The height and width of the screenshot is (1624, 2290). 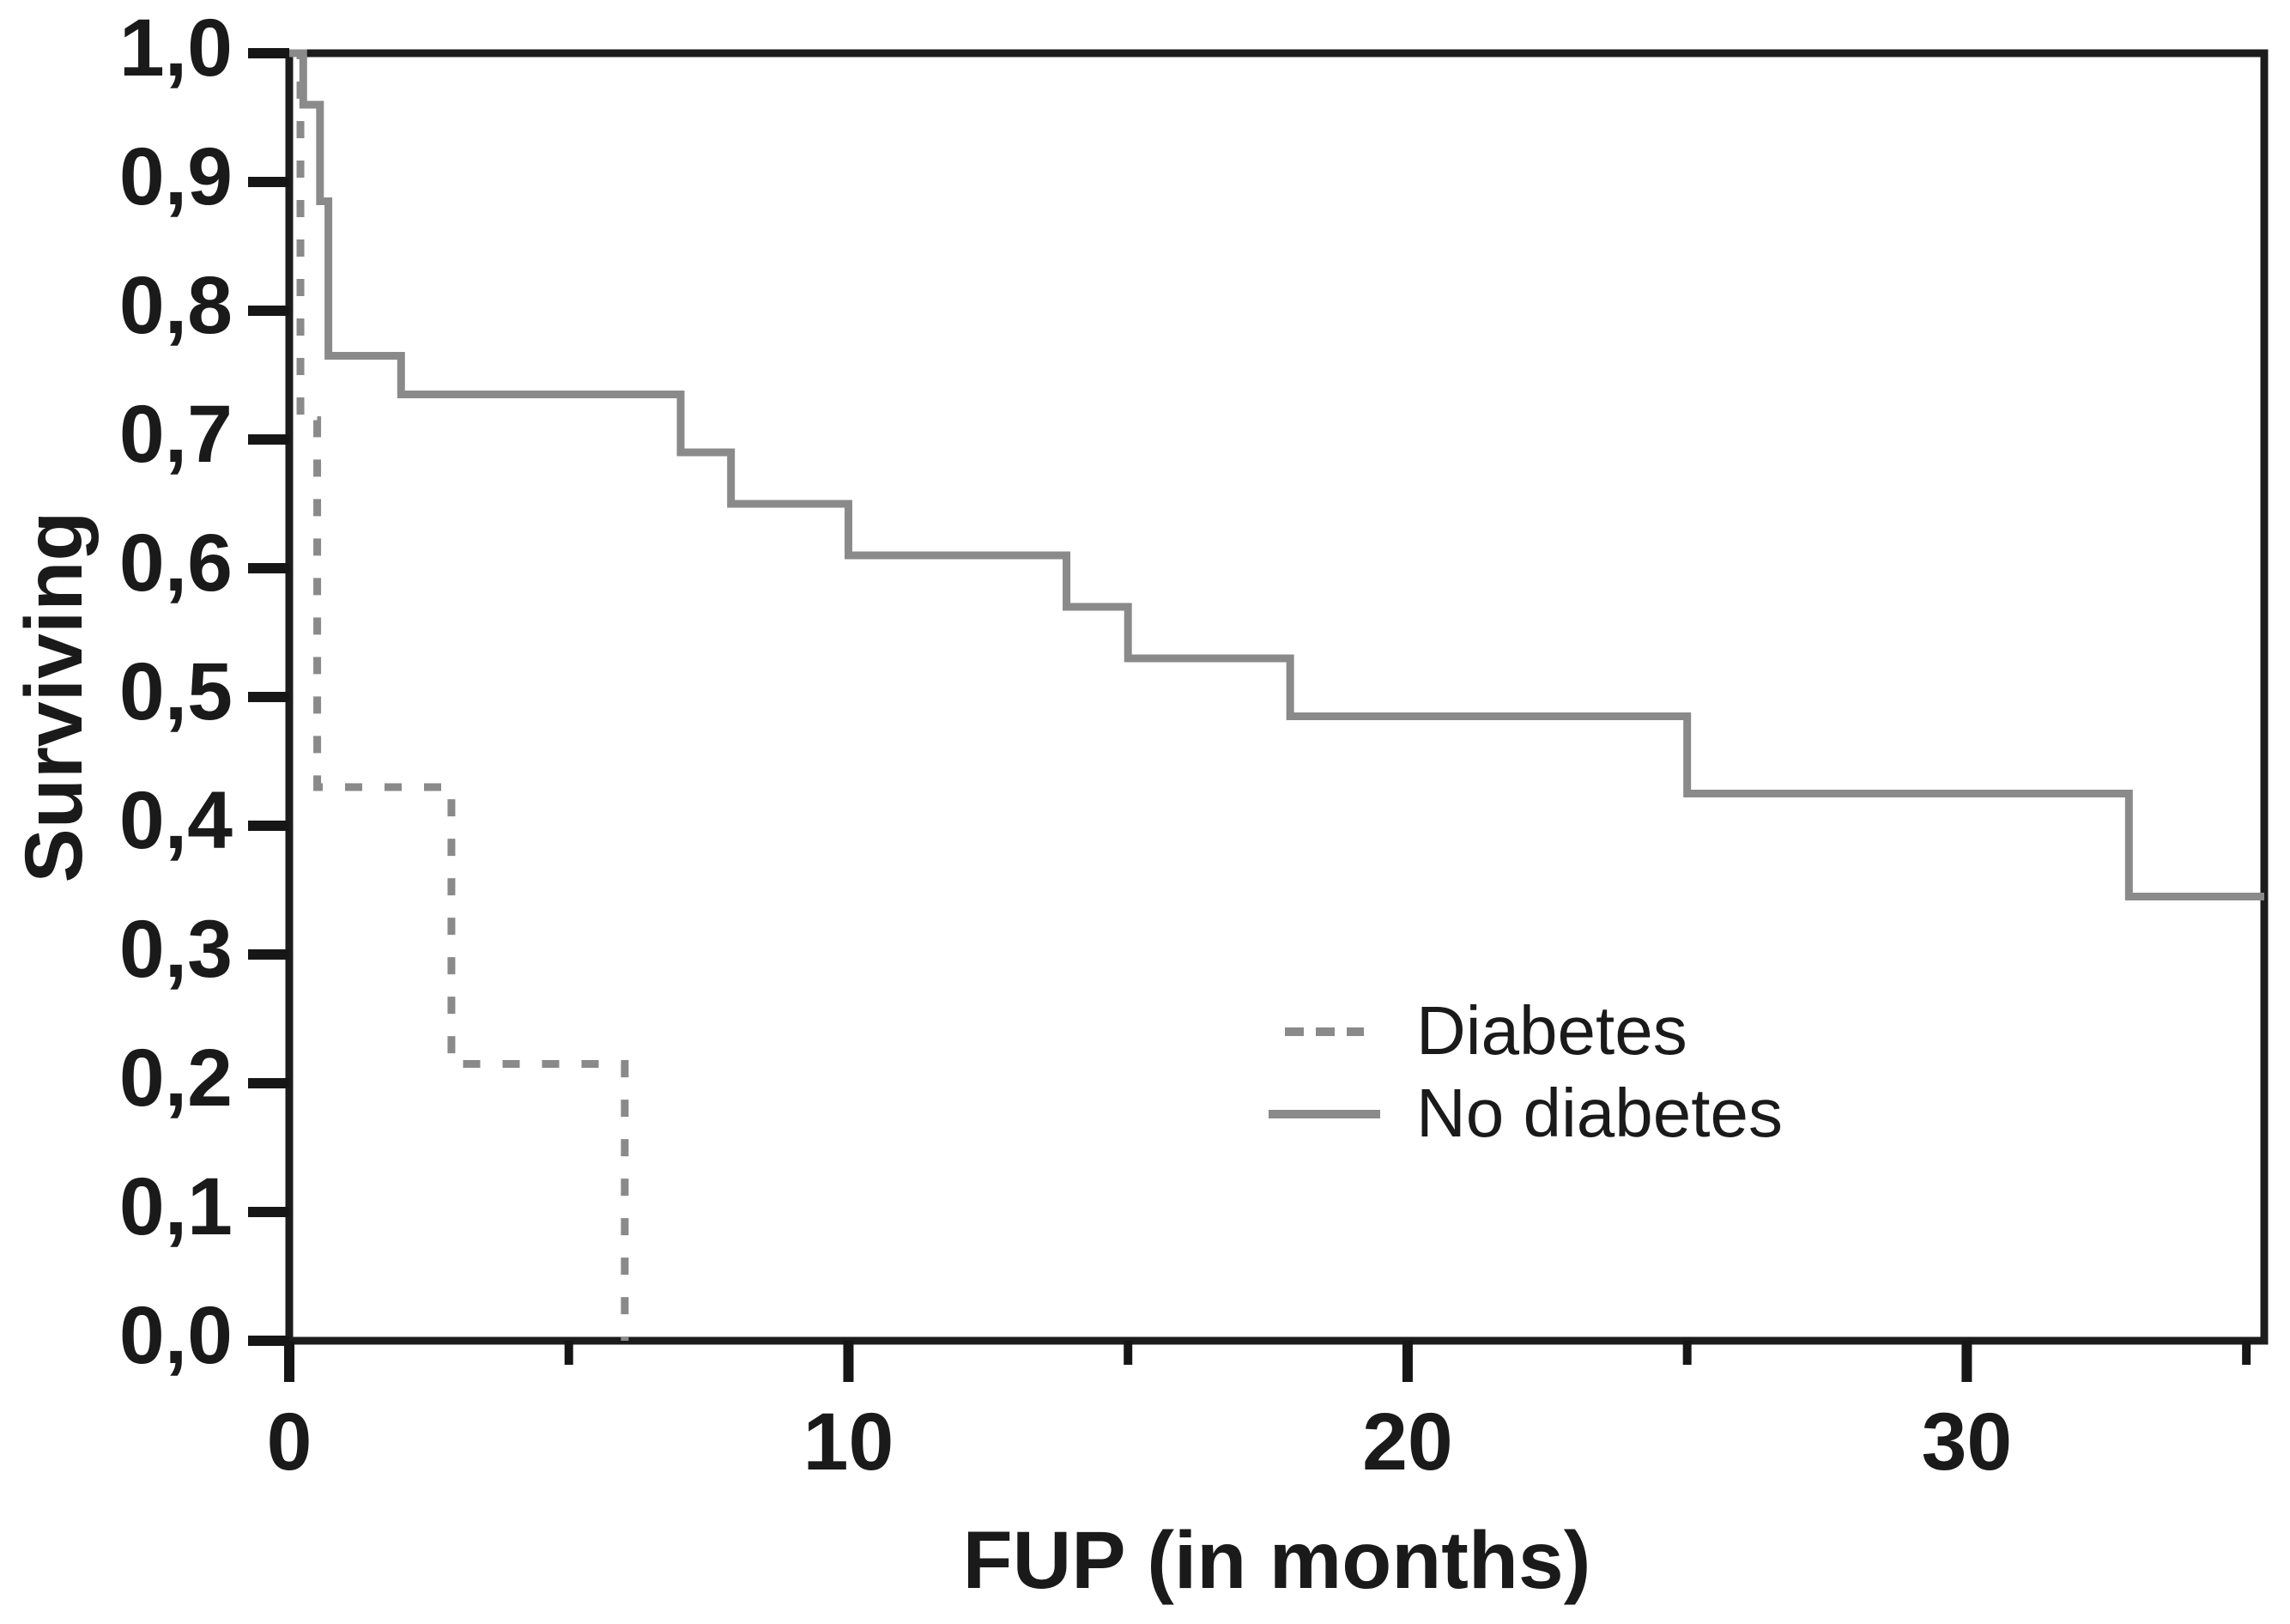 I want to click on y-axis-tick-label: 0,9, so click(x=176, y=176).